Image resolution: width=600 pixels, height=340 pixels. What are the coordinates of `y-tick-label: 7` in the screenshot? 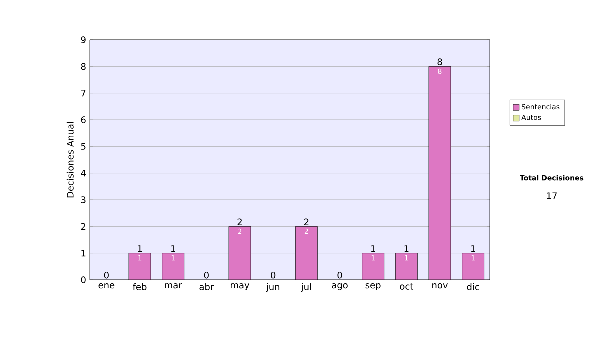 It's located at (83, 93).